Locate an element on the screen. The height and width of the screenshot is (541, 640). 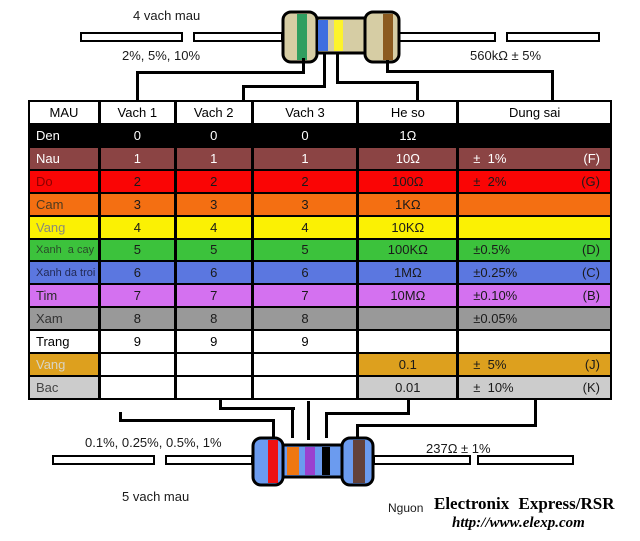
heso-cell: 10KΩ is located at coordinates (409, 227).